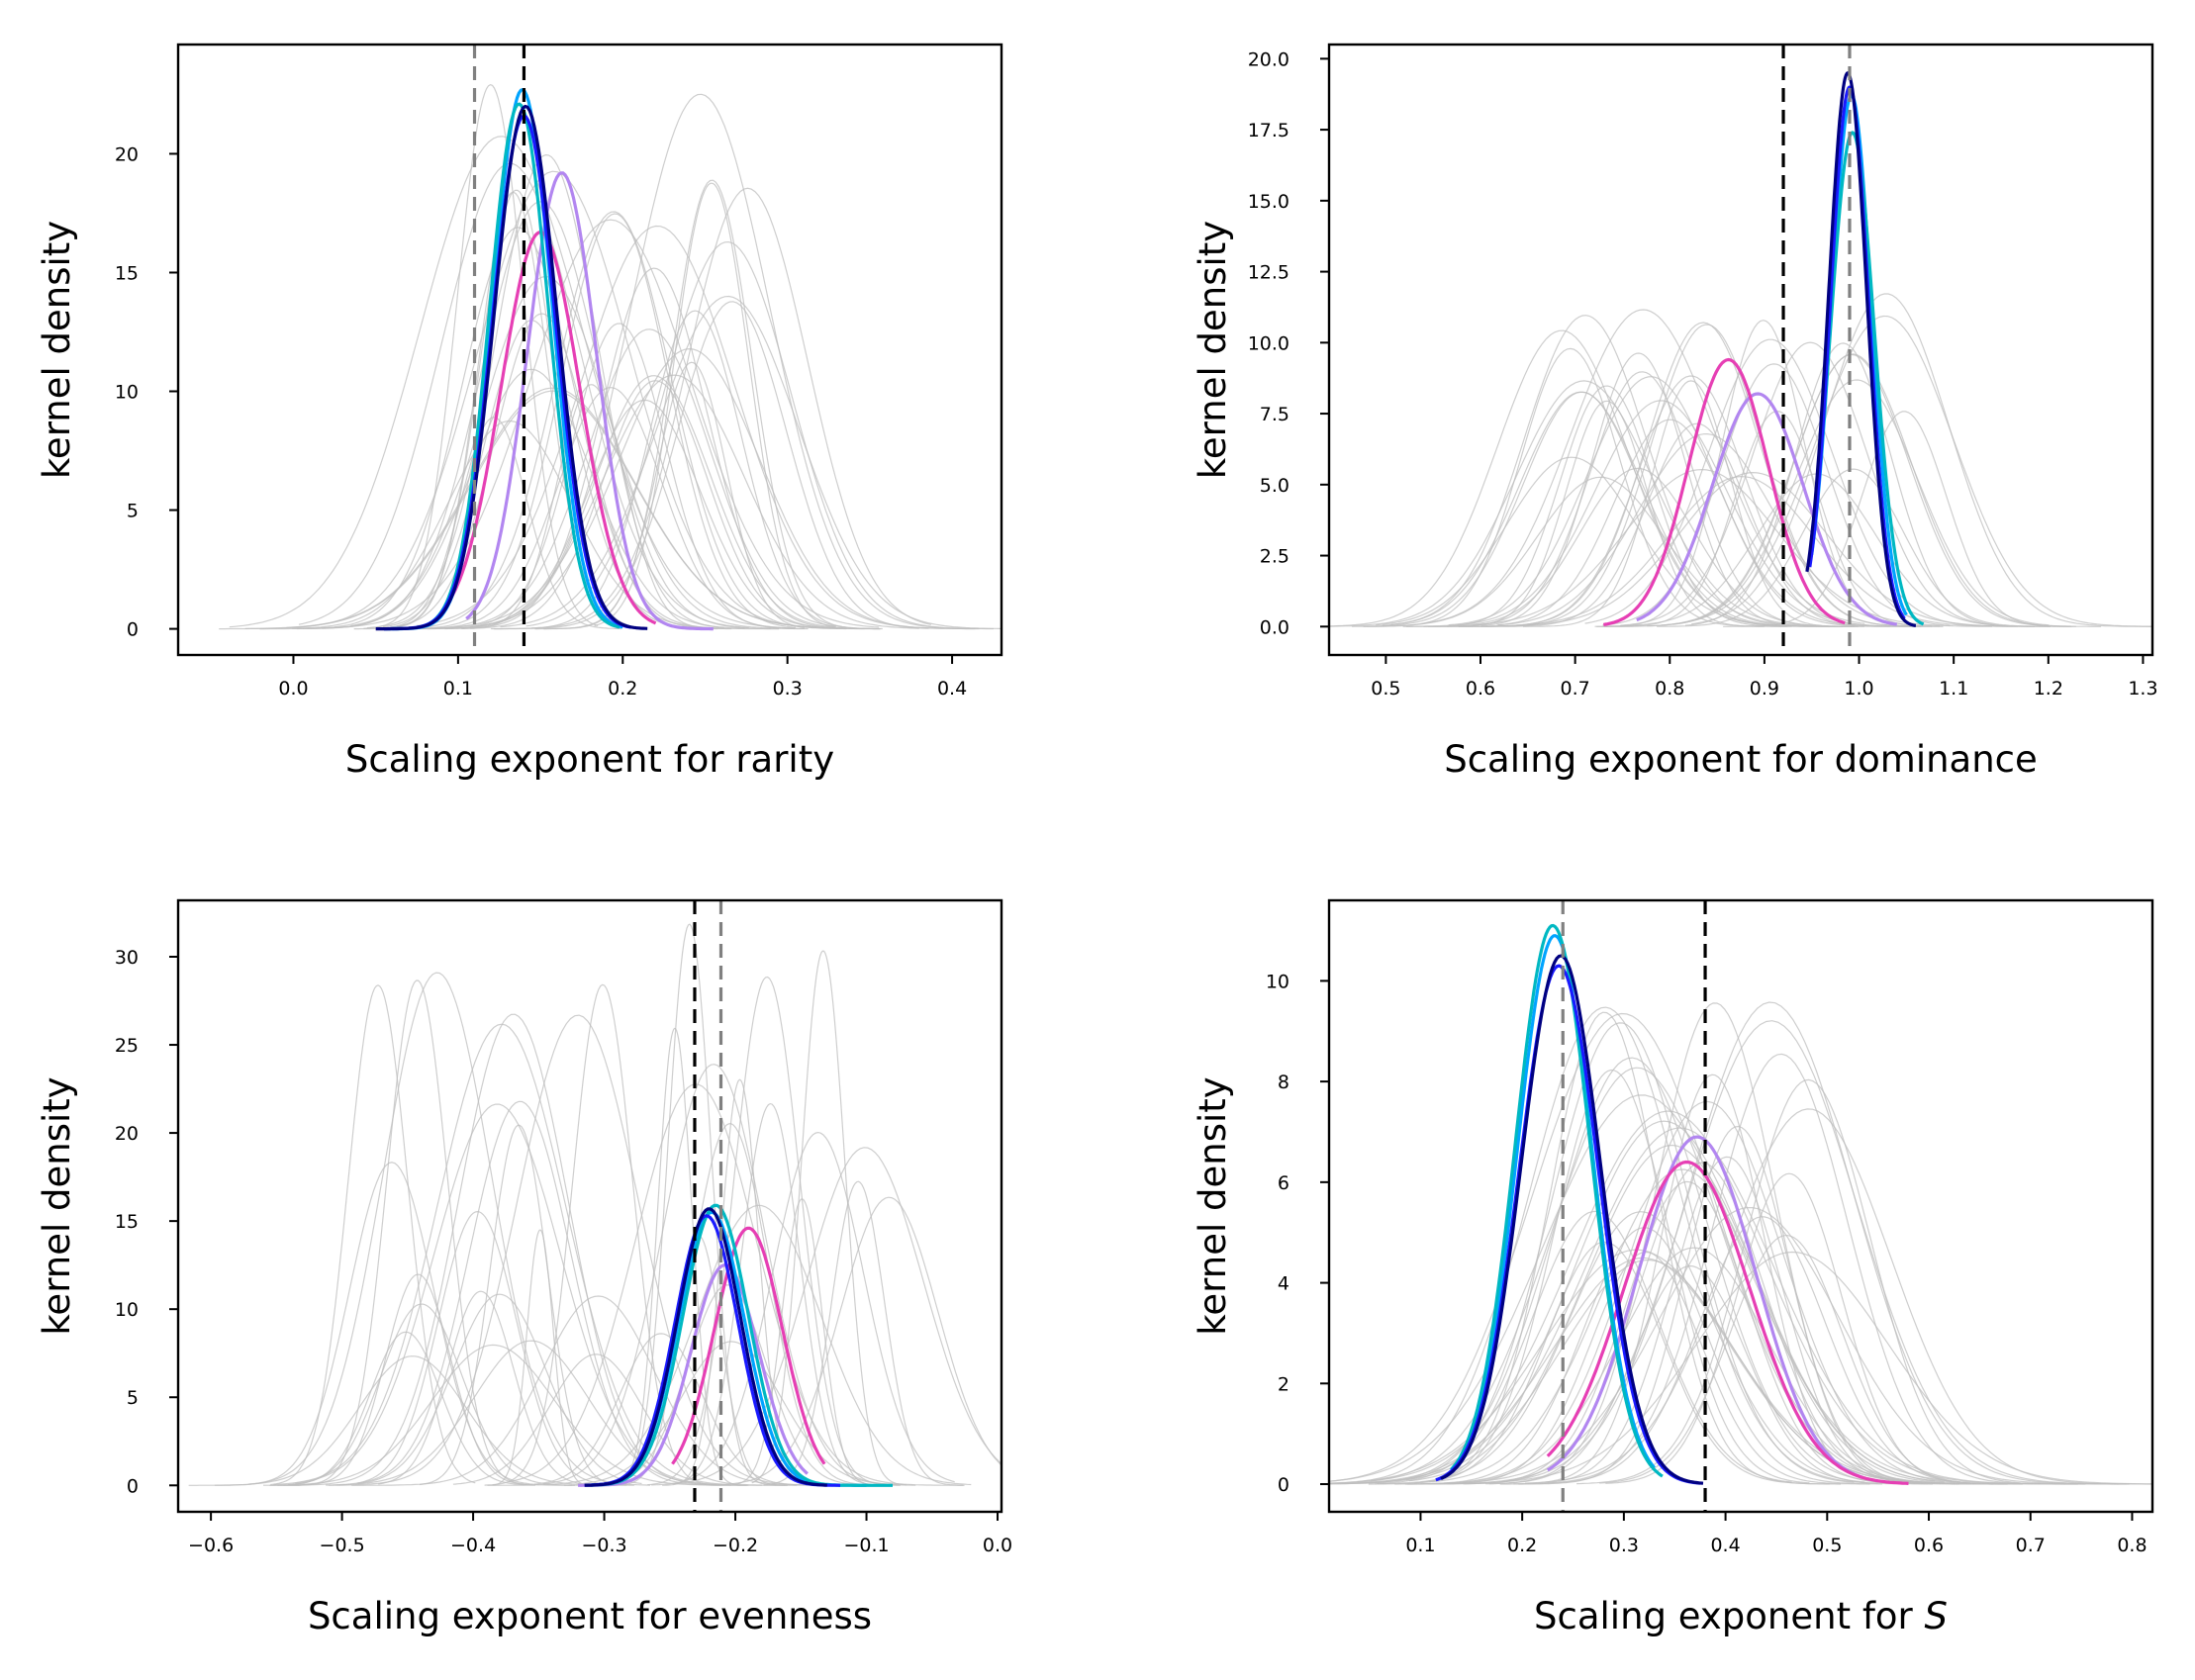 The width and height of the screenshot is (2195, 1680). What do you see at coordinates (127, 154) in the screenshot?
I see `y-tick-label: 20` at bounding box center [127, 154].